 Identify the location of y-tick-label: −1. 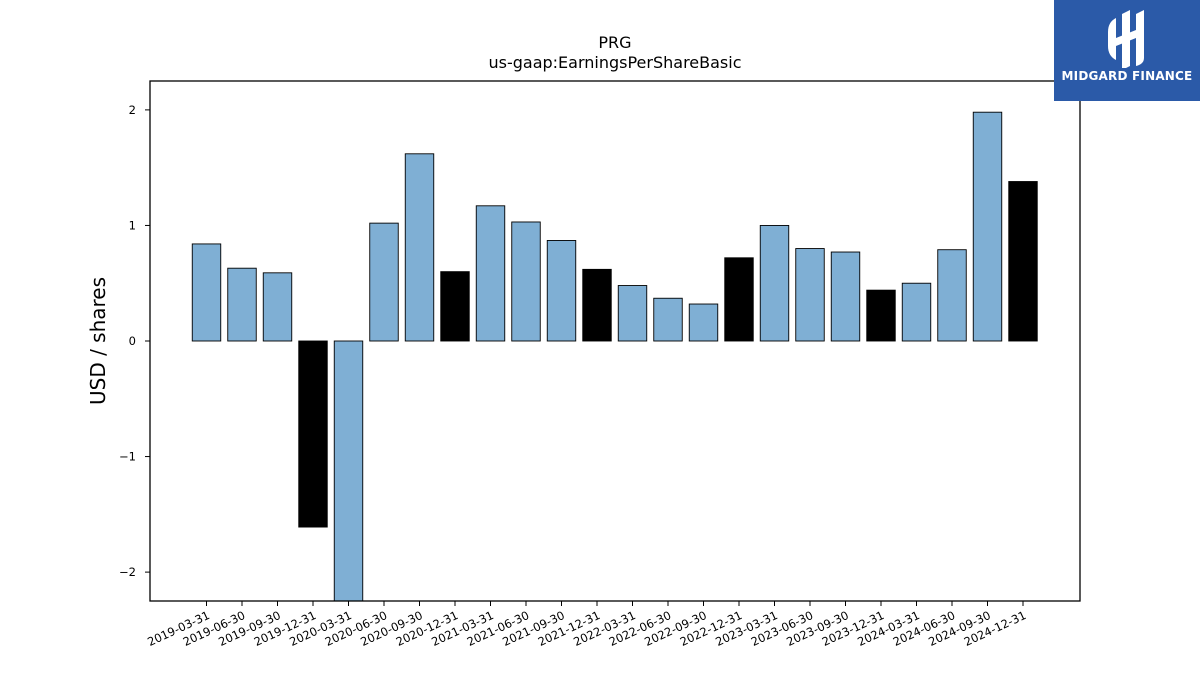
(127, 457).